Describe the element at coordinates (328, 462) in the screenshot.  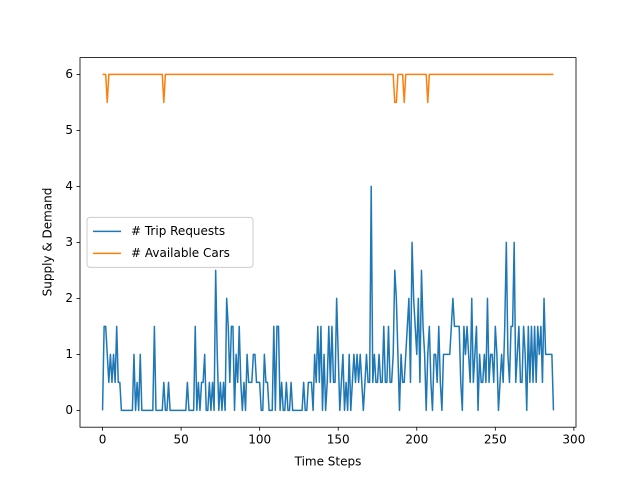
I see `x-axis-label: Time Steps` at that location.